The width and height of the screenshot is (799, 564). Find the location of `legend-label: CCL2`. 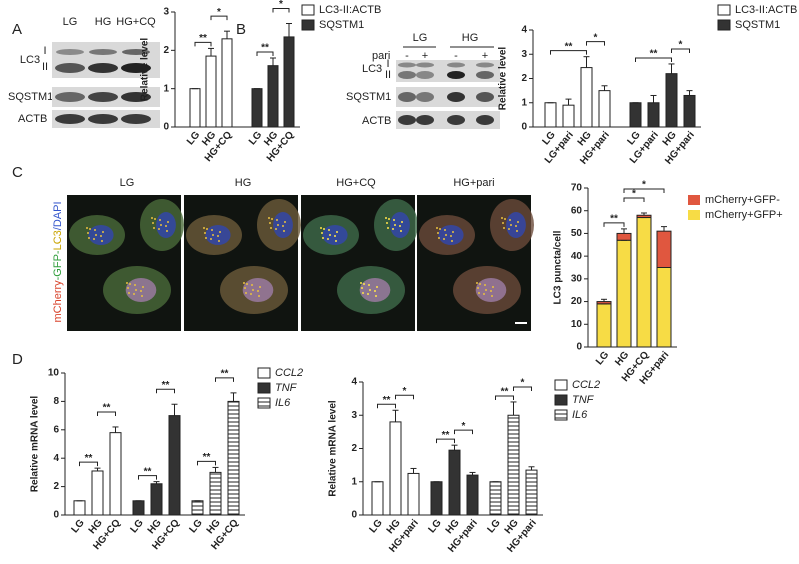

legend-label: CCL2 is located at coordinates (289, 373).